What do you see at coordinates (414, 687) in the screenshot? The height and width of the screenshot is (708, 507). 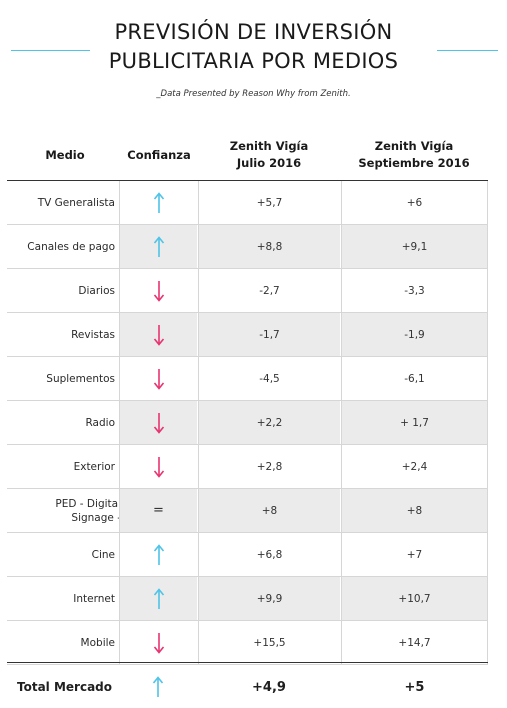 I see `total-septiembre: +5` at bounding box center [414, 687].